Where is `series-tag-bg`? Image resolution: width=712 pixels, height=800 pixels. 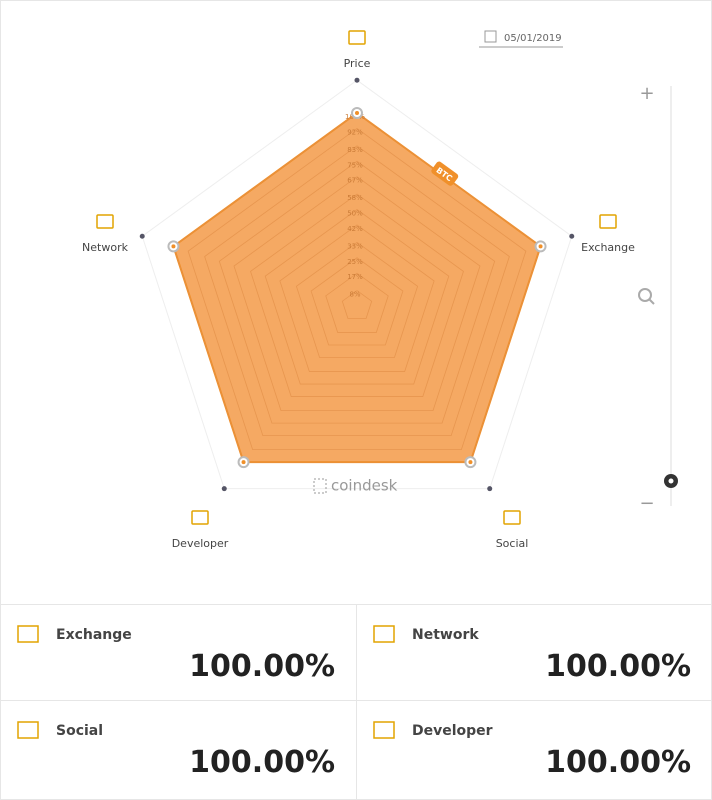 series-tag-bg is located at coordinates (445, 173).